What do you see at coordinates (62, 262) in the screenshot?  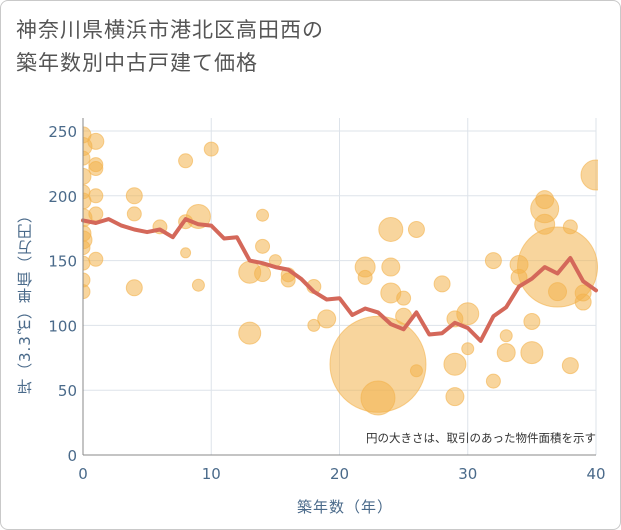 I see `y-tick-label: 150` at bounding box center [62, 262].